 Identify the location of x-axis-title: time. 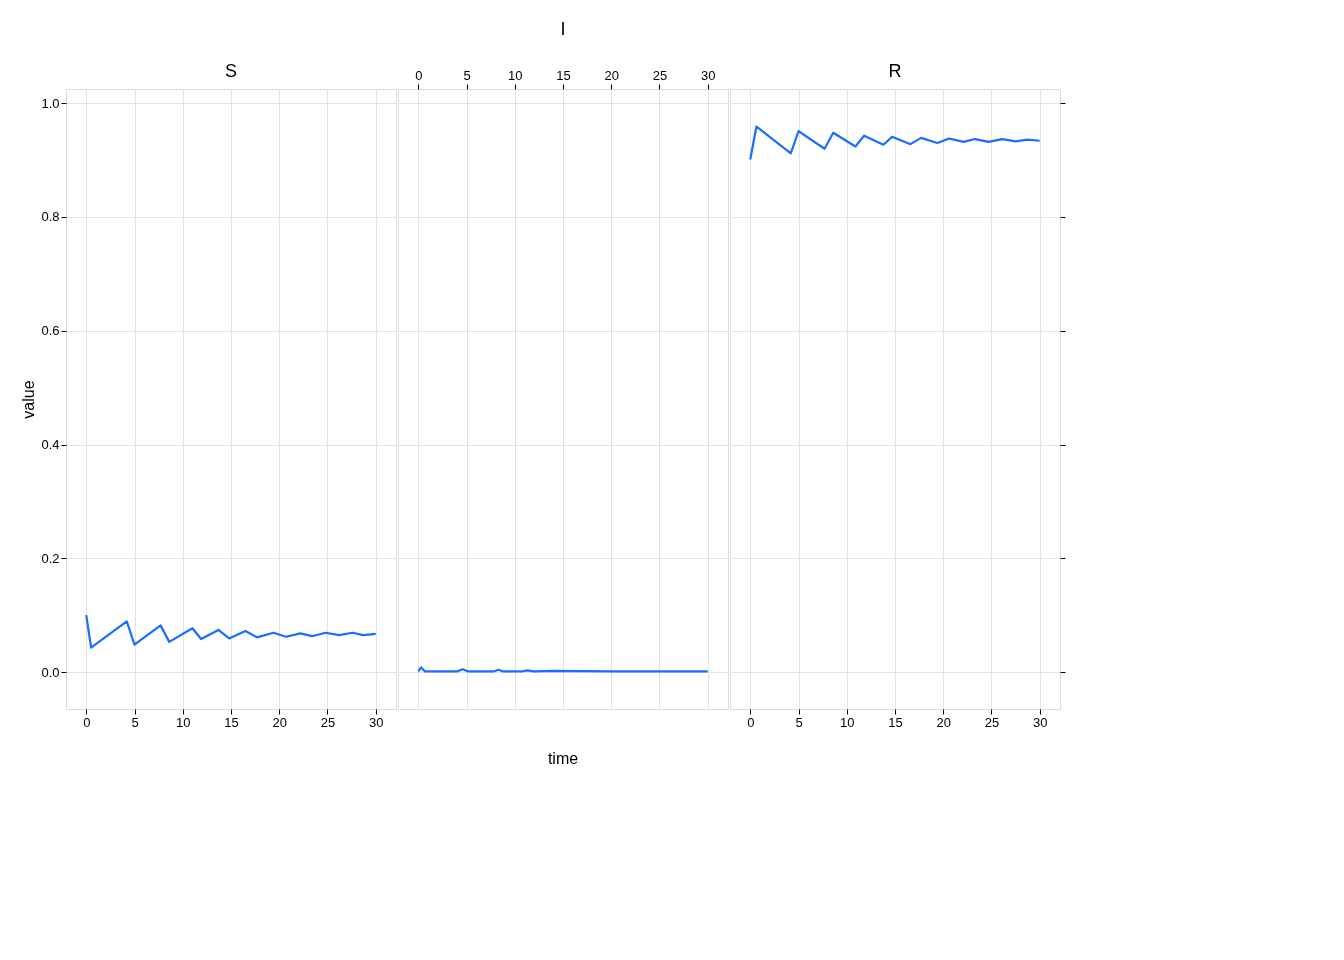
(563, 758).